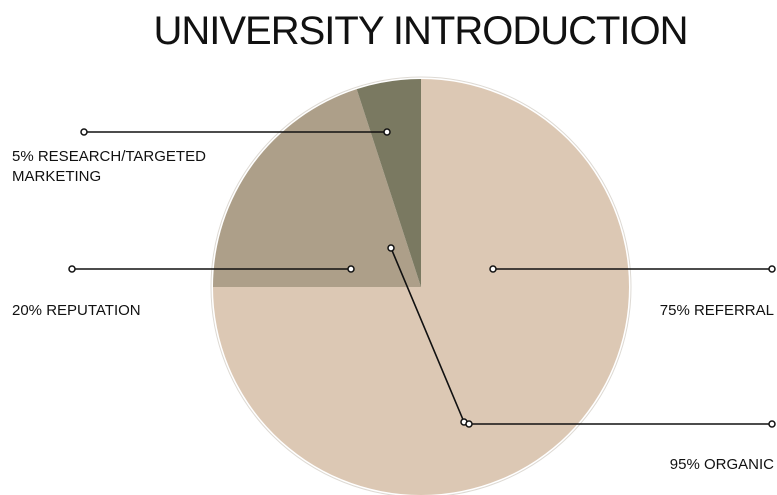 The width and height of the screenshot is (777, 495). Describe the element at coordinates (772, 424) in the screenshot. I see `leader-end-organic-outer` at that location.